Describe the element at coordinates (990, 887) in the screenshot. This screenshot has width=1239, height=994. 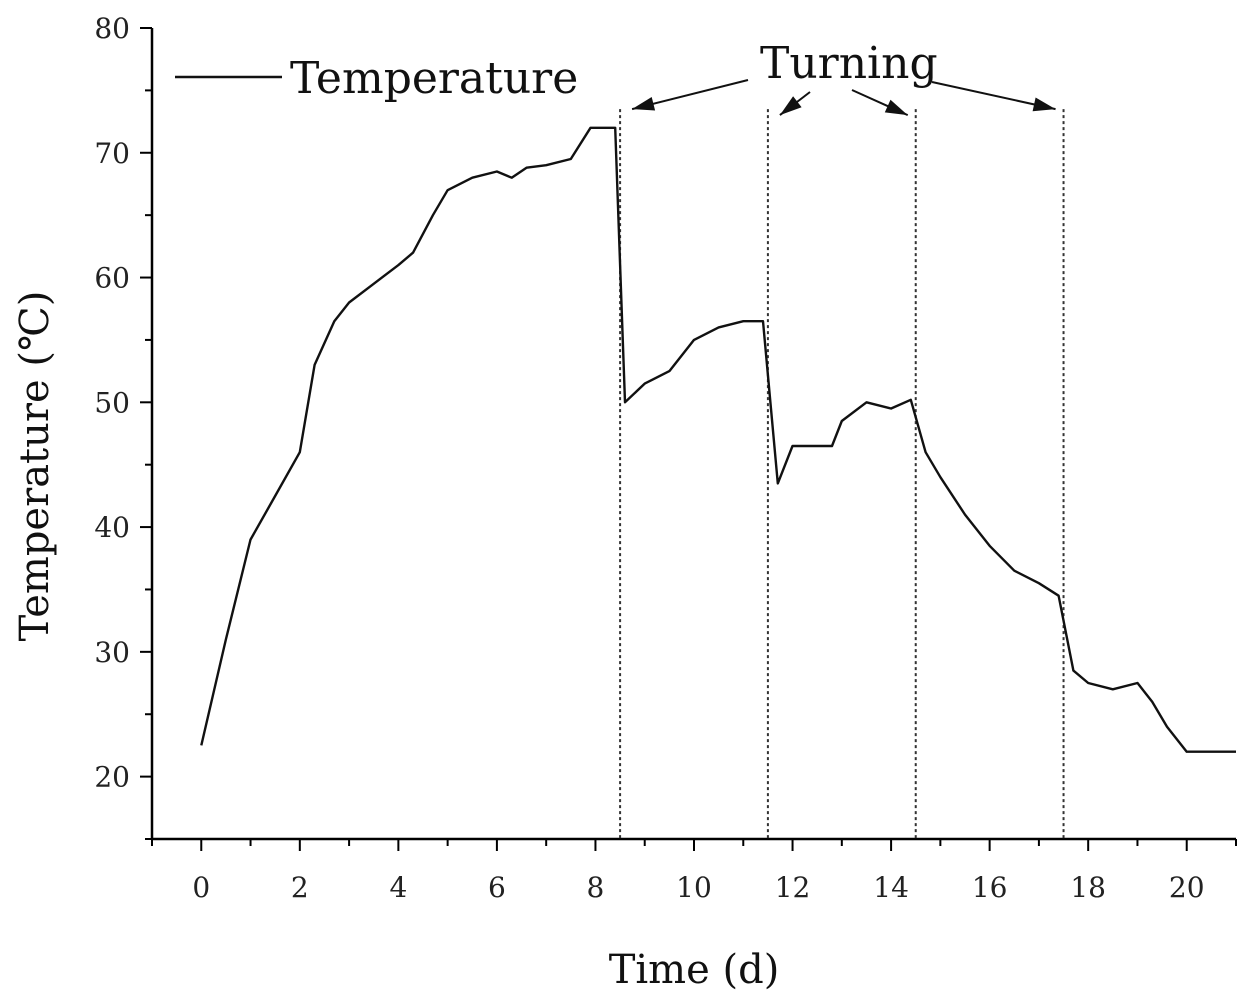
I see `x-tick-label: 16` at that location.